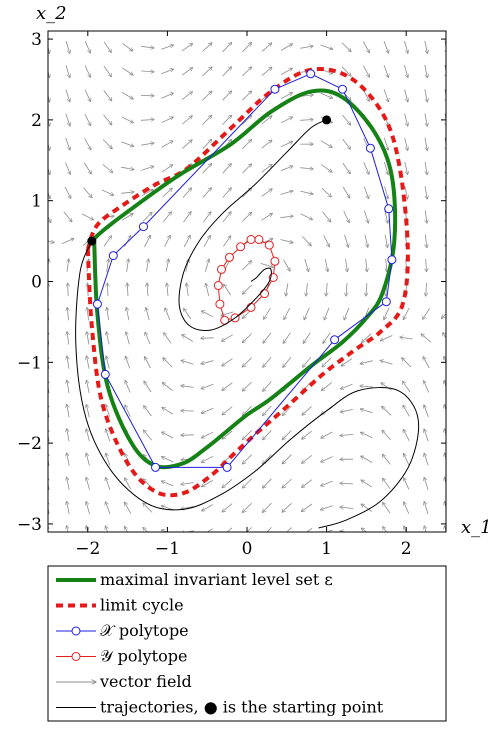  I want to click on legend-label: vector field, so click(145, 681).